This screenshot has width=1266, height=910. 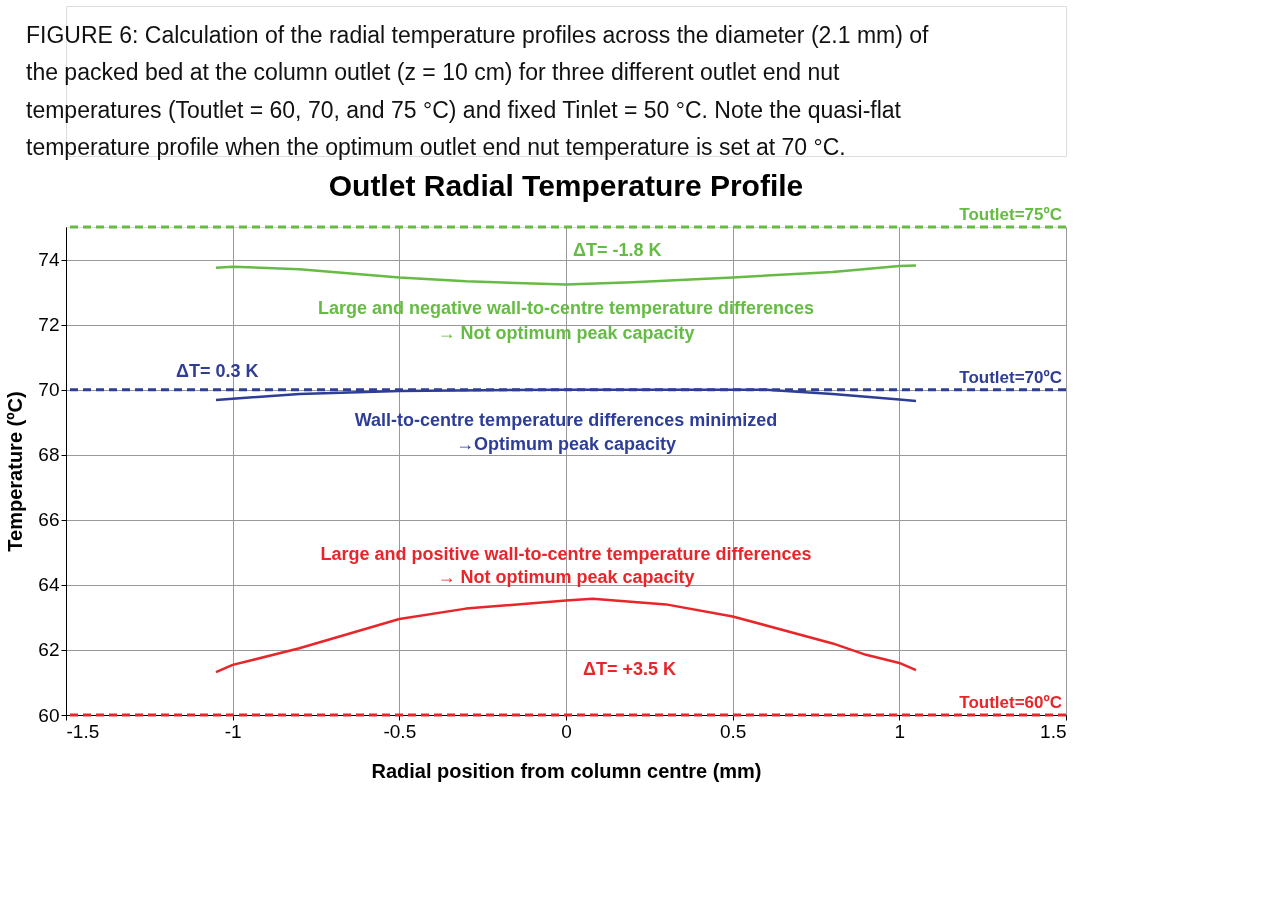 I want to click on x-tick-label: -1.5, so click(x=83, y=731).